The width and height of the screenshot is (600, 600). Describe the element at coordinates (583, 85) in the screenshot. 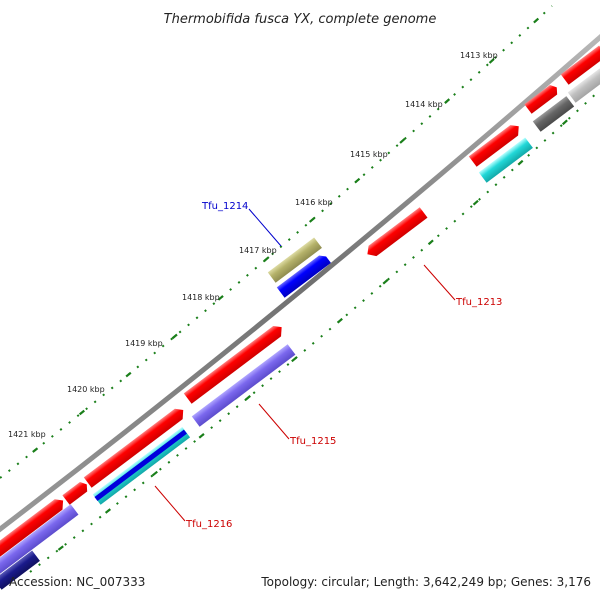

I see `gene-lightgray-feature` at that location.